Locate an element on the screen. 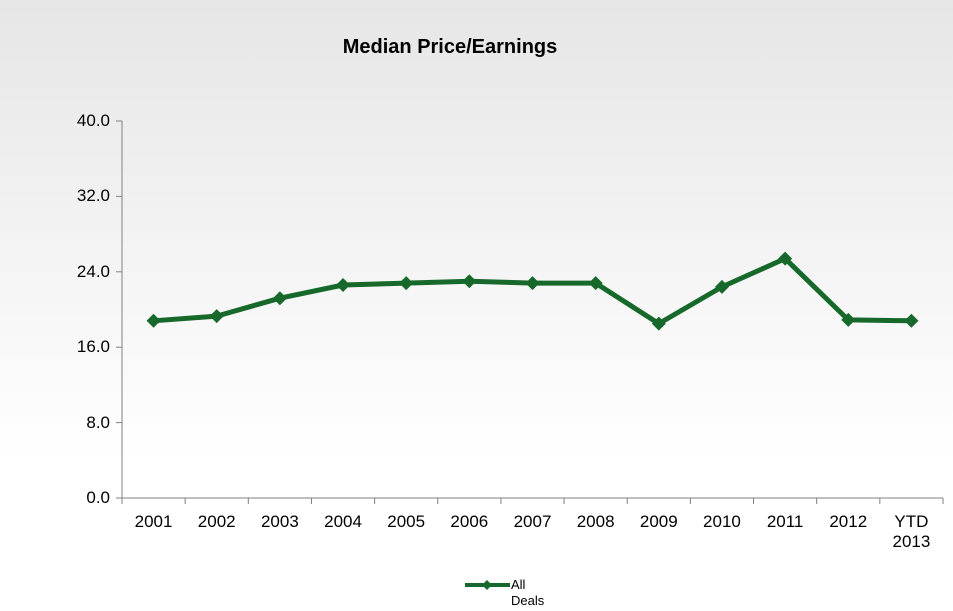 Image resolution: width=953 pixels, height=611 pixels. x-tick-label: 2003 is located at coordinates (279, 521).